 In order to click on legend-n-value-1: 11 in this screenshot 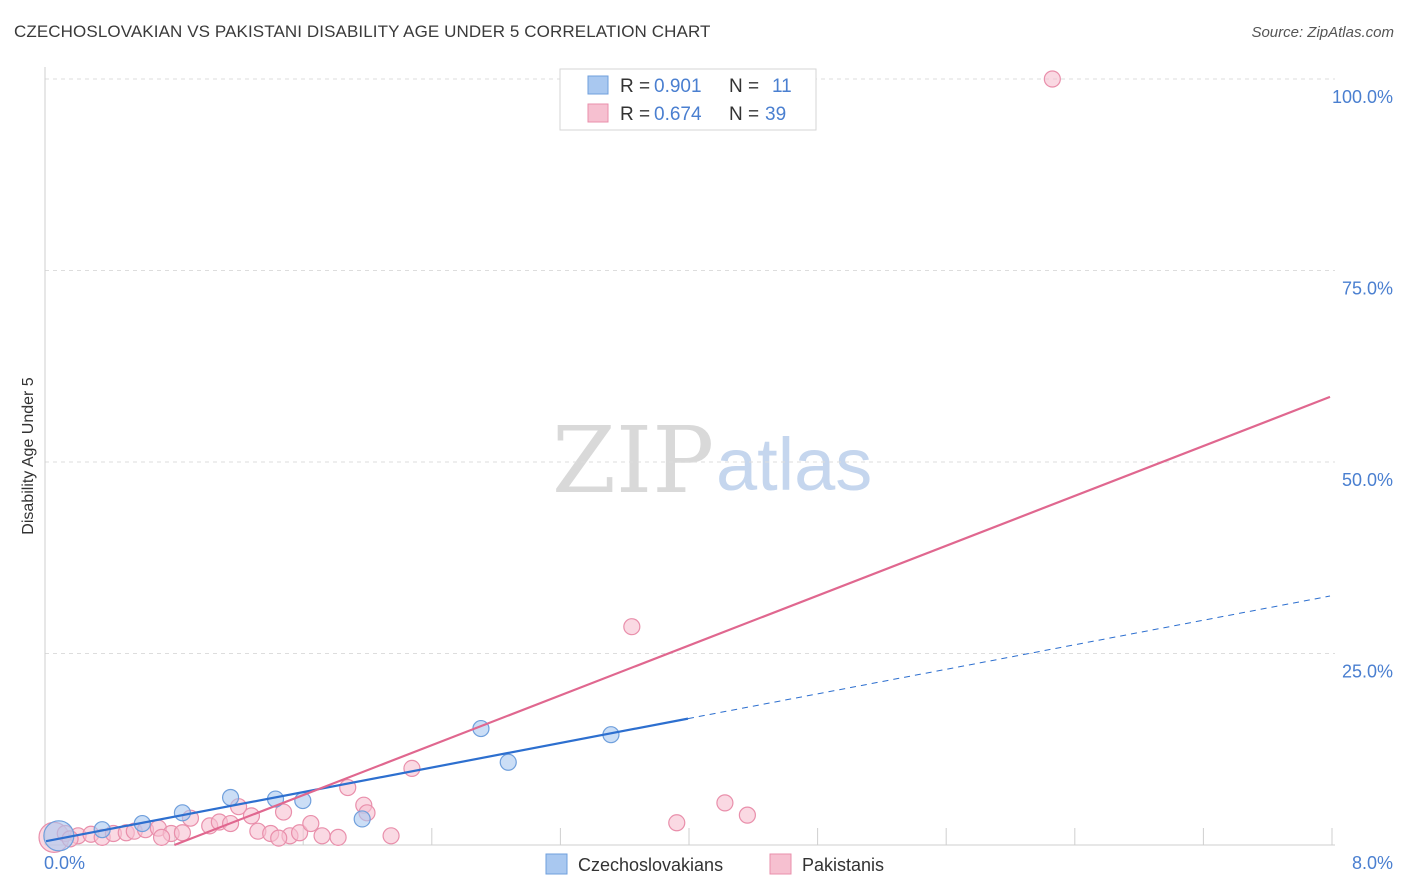, I will do `click(782, 86)`.